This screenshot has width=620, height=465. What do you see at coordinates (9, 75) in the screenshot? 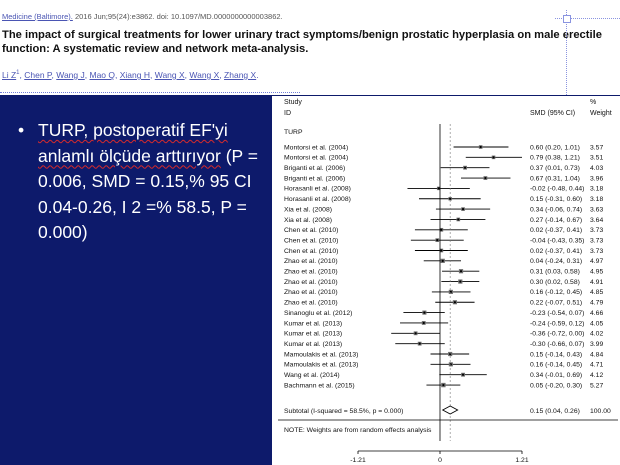
I see `author-link: Li Z` at bounding box center [9, 75].